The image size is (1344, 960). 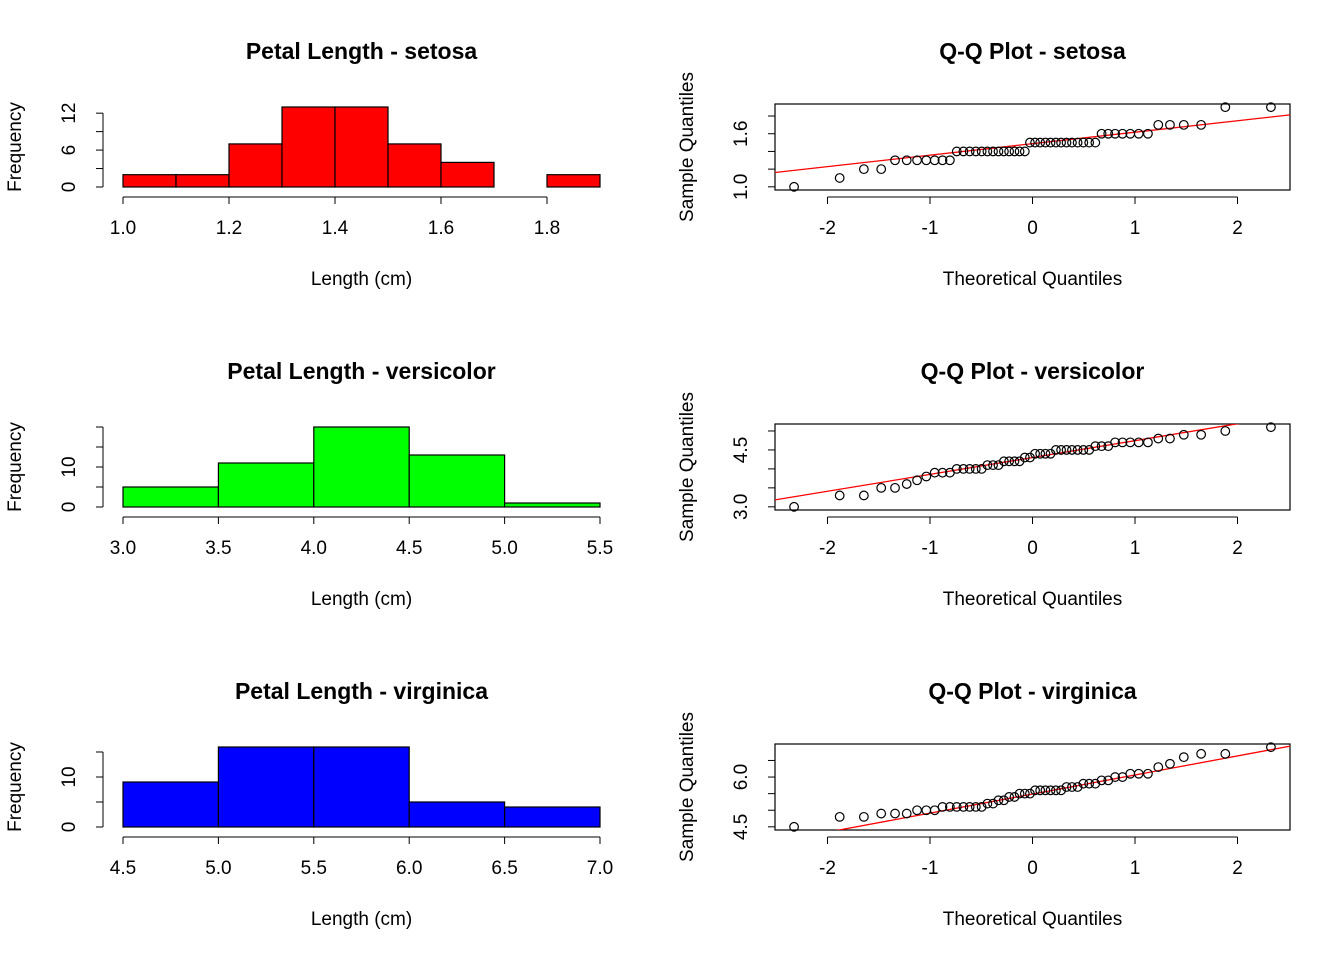 What do you see at coordinates (123, 228) in the screenshot?
I see `x-tick-label: 1.0` at bounding box center [123, 228].